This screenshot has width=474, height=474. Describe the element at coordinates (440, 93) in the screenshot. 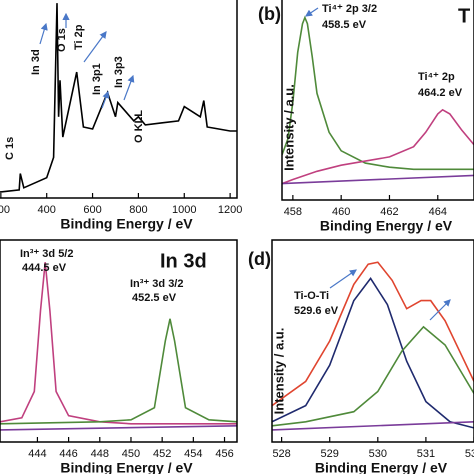

I see `annotation: 464.2 eV` at that location.